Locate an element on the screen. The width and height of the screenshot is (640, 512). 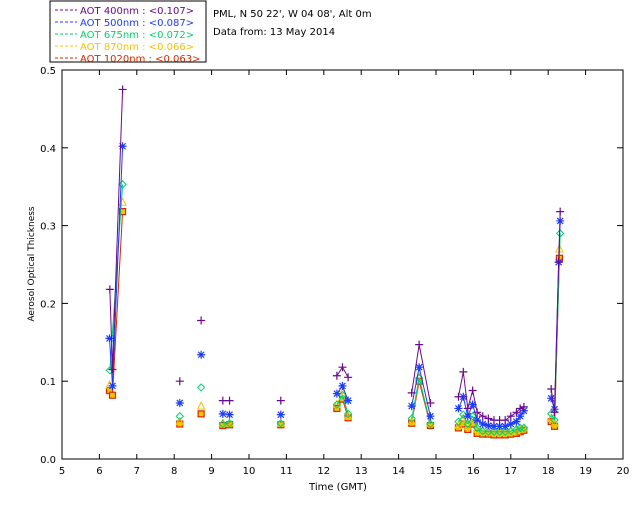
x-axis-label: Time (GMT) is located at coordinates (337, 487).